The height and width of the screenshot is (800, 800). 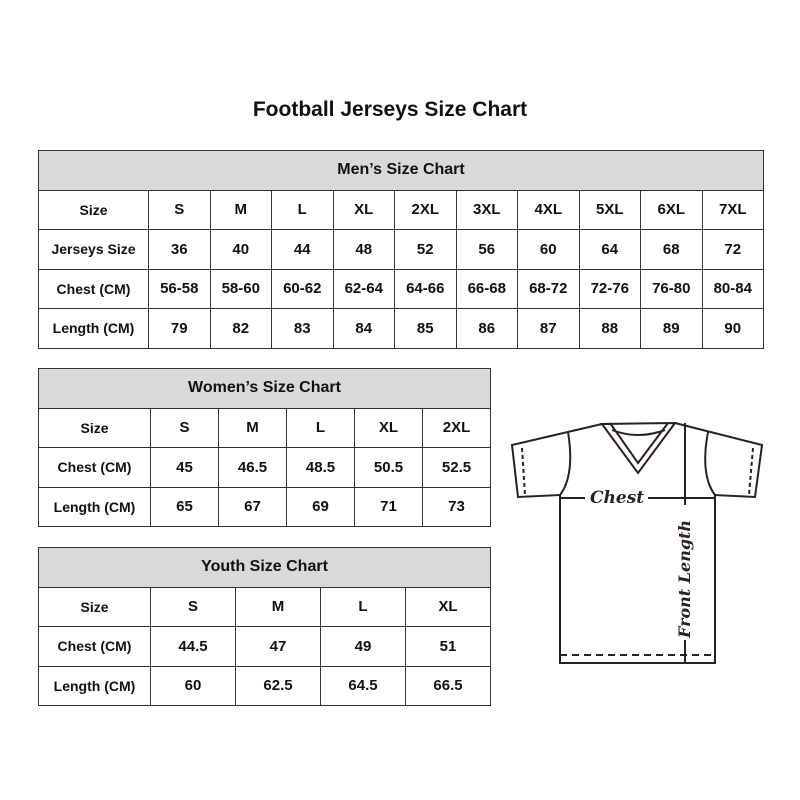 I want to click on table-cell: 58-60, so click(x=240, y=288).